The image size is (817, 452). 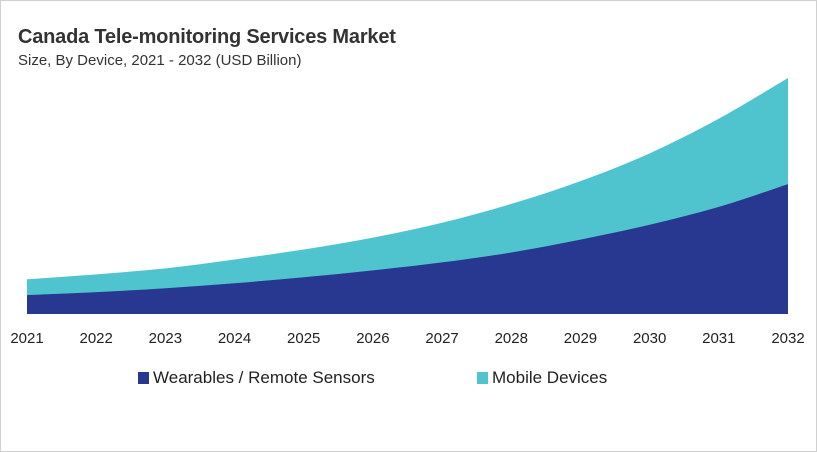 I want to click on x-tick-label: 2025, so click(x=303, y=338).